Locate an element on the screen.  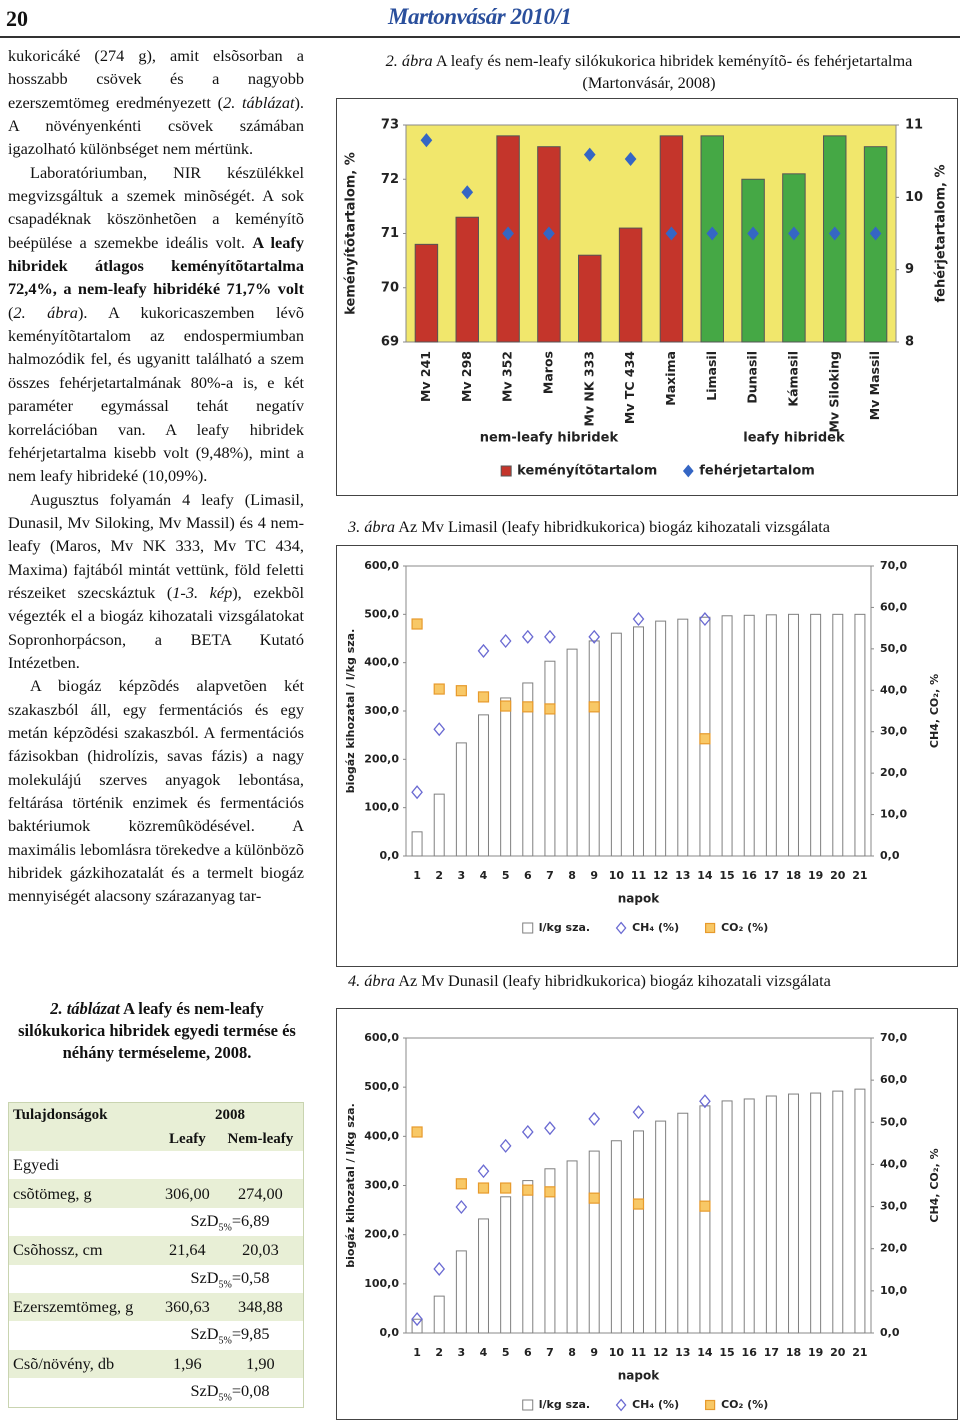
x-tick-label: 7 is located at coordinates (550, 875).